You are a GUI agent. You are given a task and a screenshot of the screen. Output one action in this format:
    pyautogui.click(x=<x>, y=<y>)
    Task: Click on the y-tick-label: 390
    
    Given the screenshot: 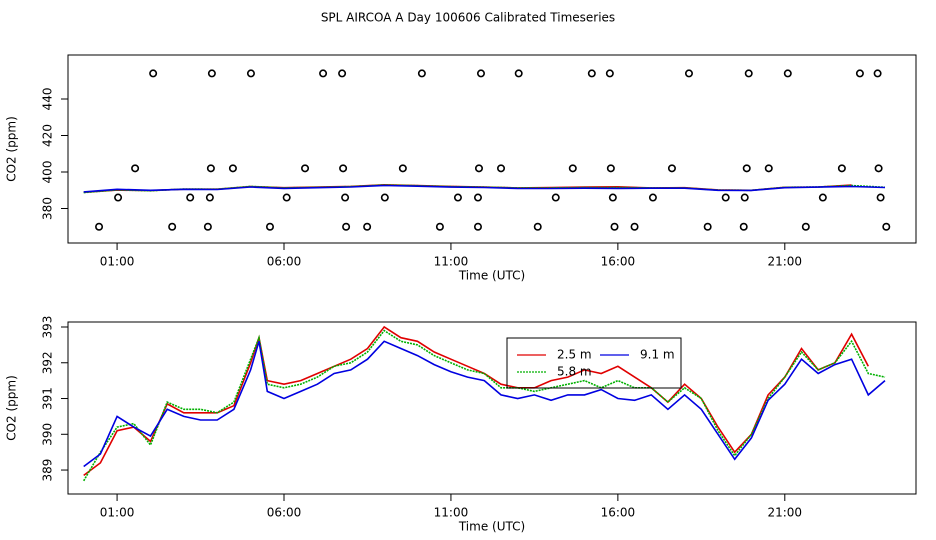 What is the action you would take?
    pyautogui.click(x=48, y=434)
    